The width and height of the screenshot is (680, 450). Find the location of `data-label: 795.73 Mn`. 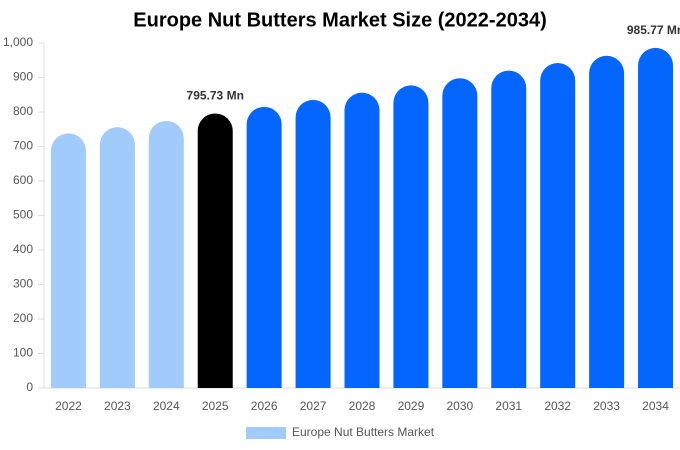

data-label: 795.73 Mn is located at coordinates (215, 96).